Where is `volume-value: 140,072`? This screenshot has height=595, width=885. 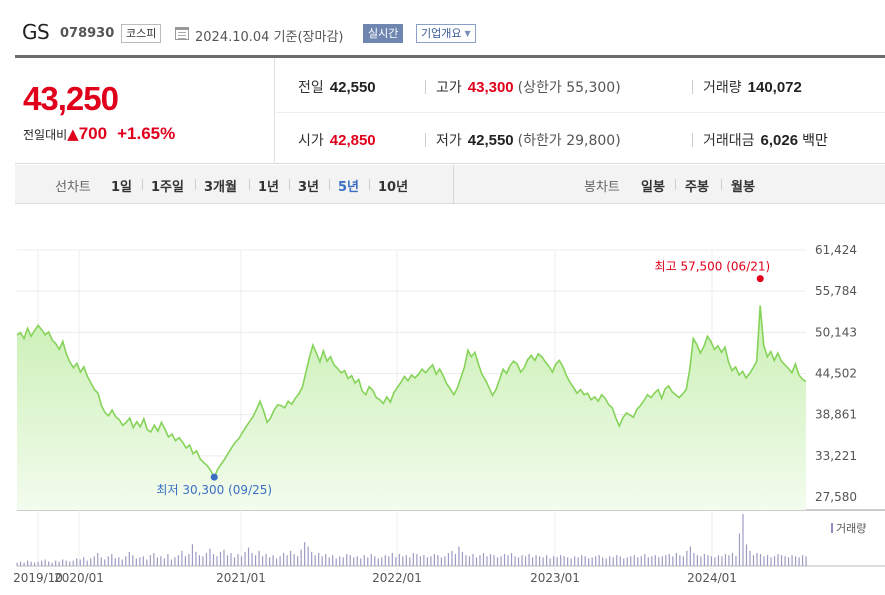
volume-value: 140,072 is located at coordinates (774, 87).